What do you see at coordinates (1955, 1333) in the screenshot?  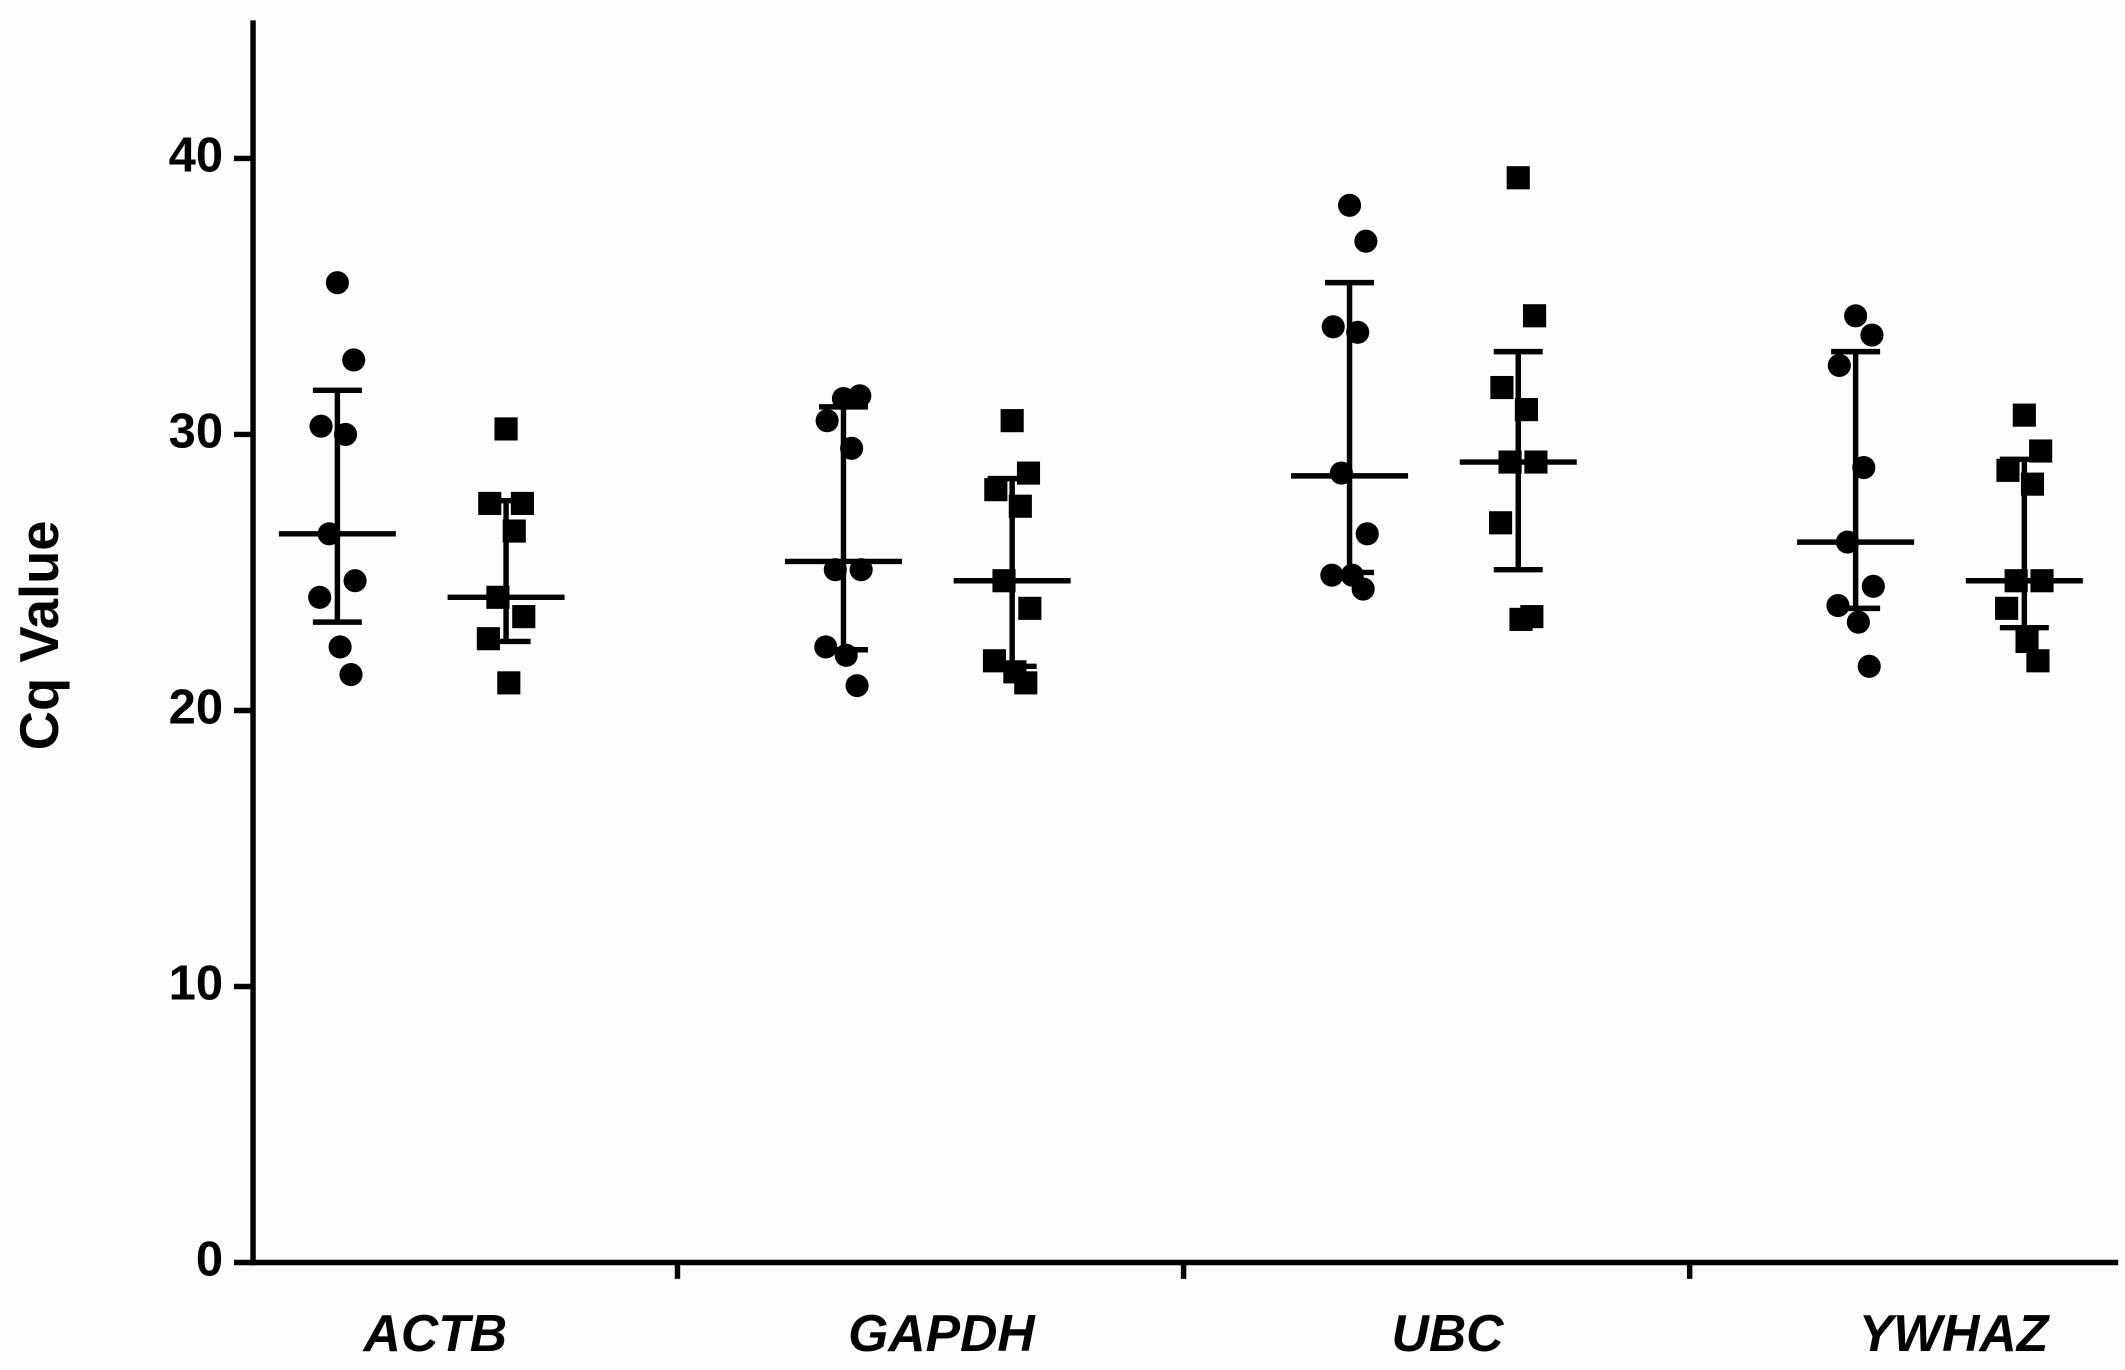 I see `x-tick-label: YWHAZ` at bounding box center [1955, 1333].